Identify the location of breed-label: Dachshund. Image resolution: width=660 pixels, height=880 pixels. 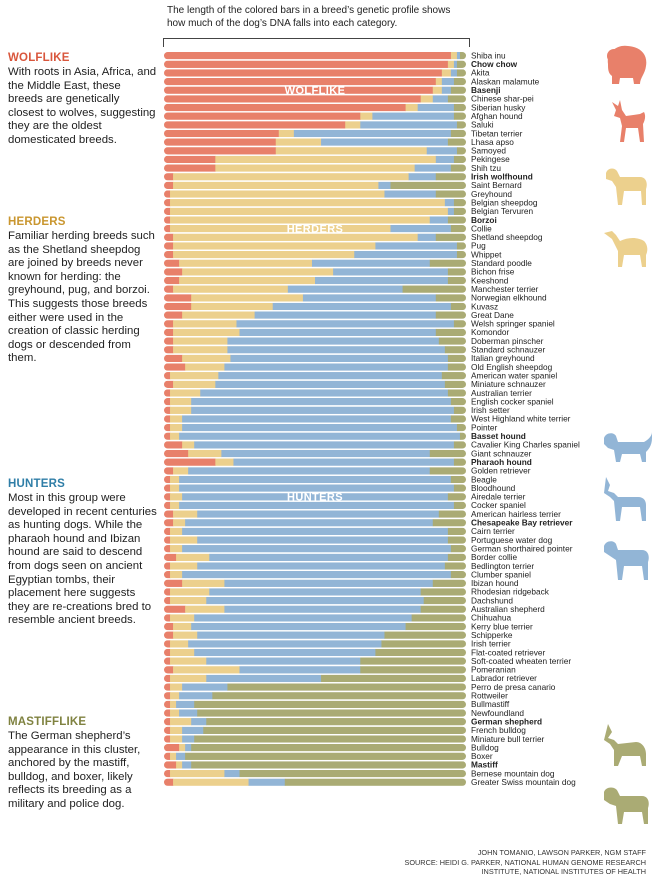
(492, 600).